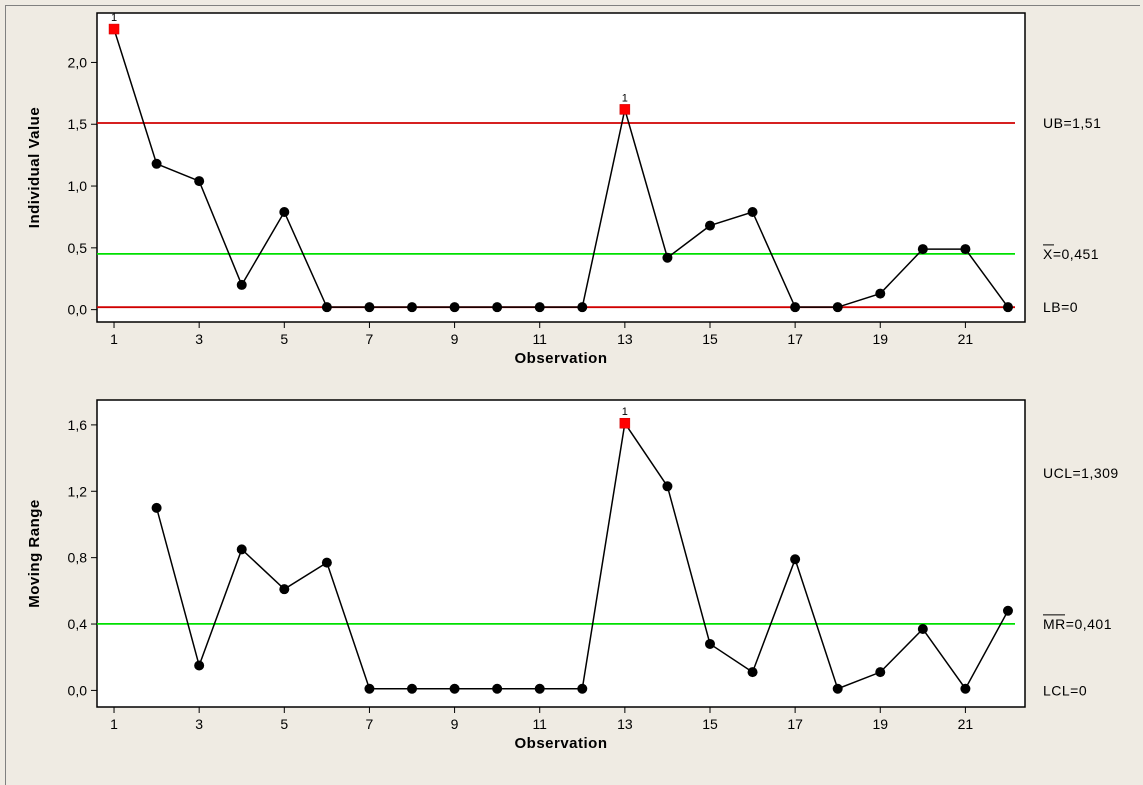 The height and width of the screenshot is (785, 1143). Describe the element at coordinates (284, 339) in the screenshot. I see `top-xtick-label: 5` at that location.